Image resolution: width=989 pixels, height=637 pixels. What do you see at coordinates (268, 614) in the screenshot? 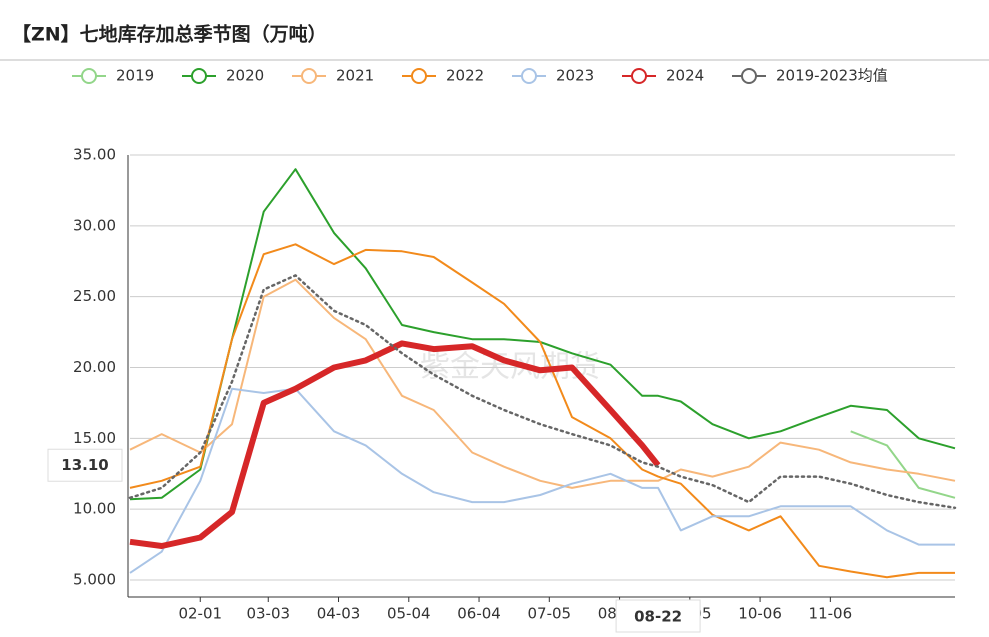
I see `x-tick-label: 03-03` at bounding box center [268, 614].